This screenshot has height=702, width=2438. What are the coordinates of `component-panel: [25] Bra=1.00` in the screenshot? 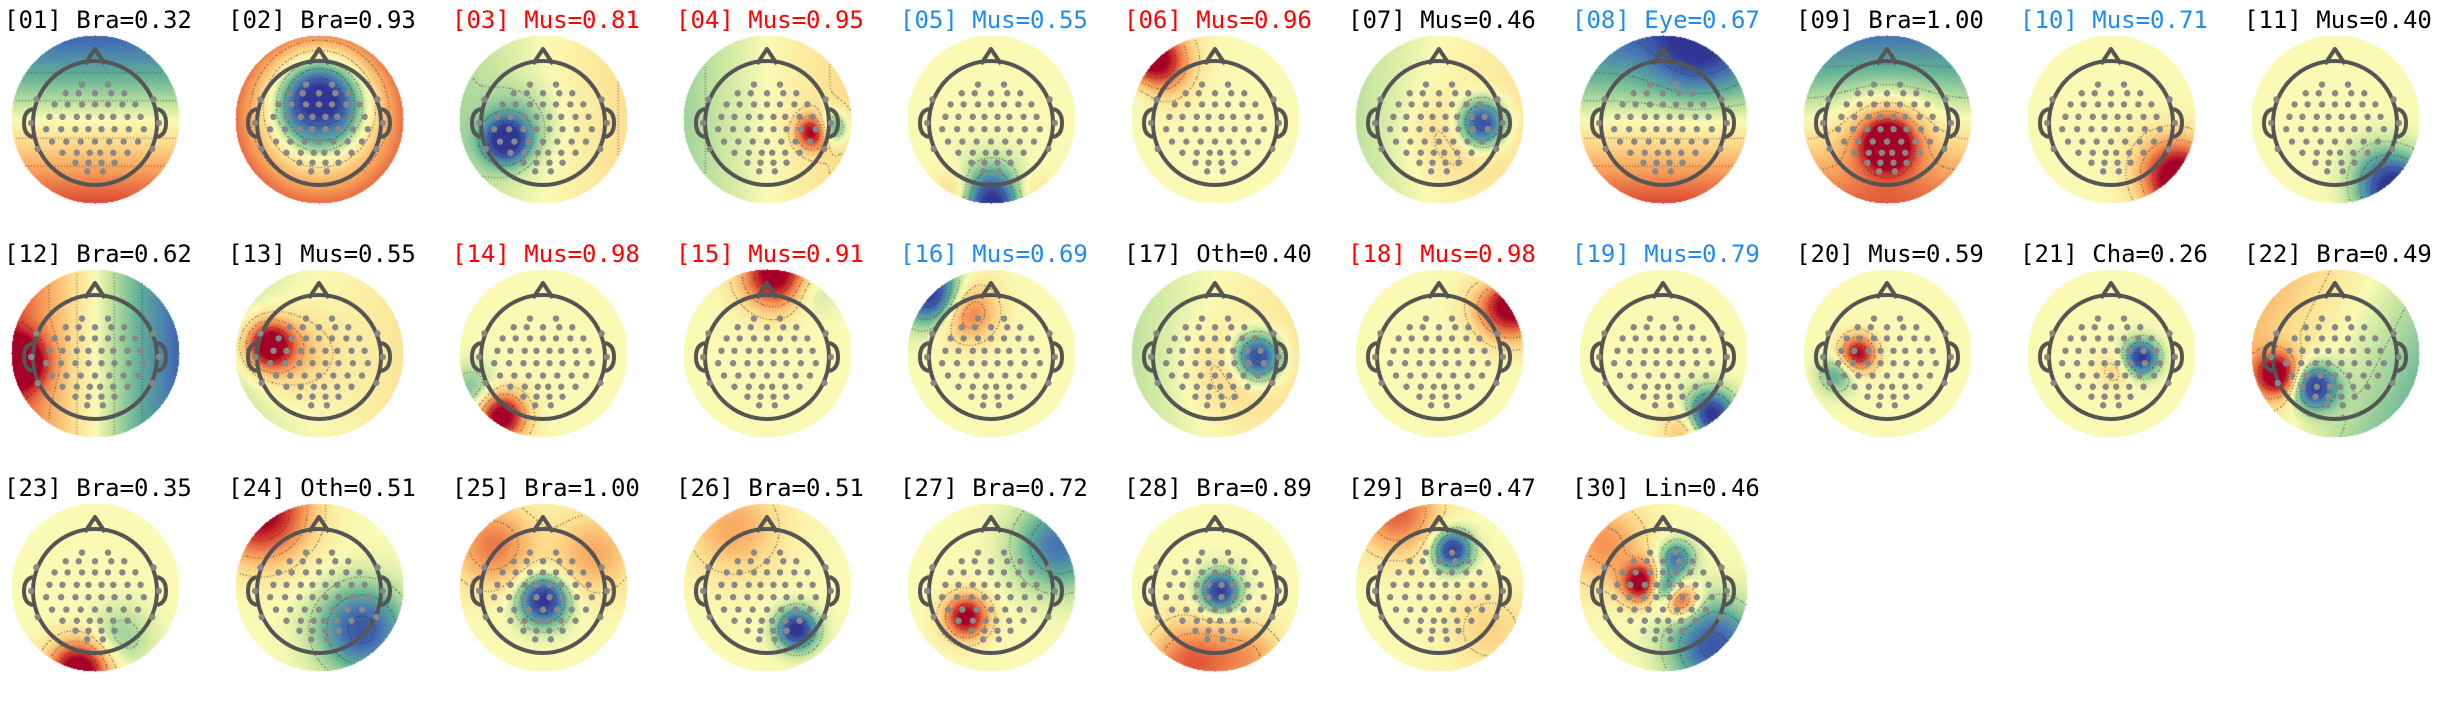 It's located at (564, 585).